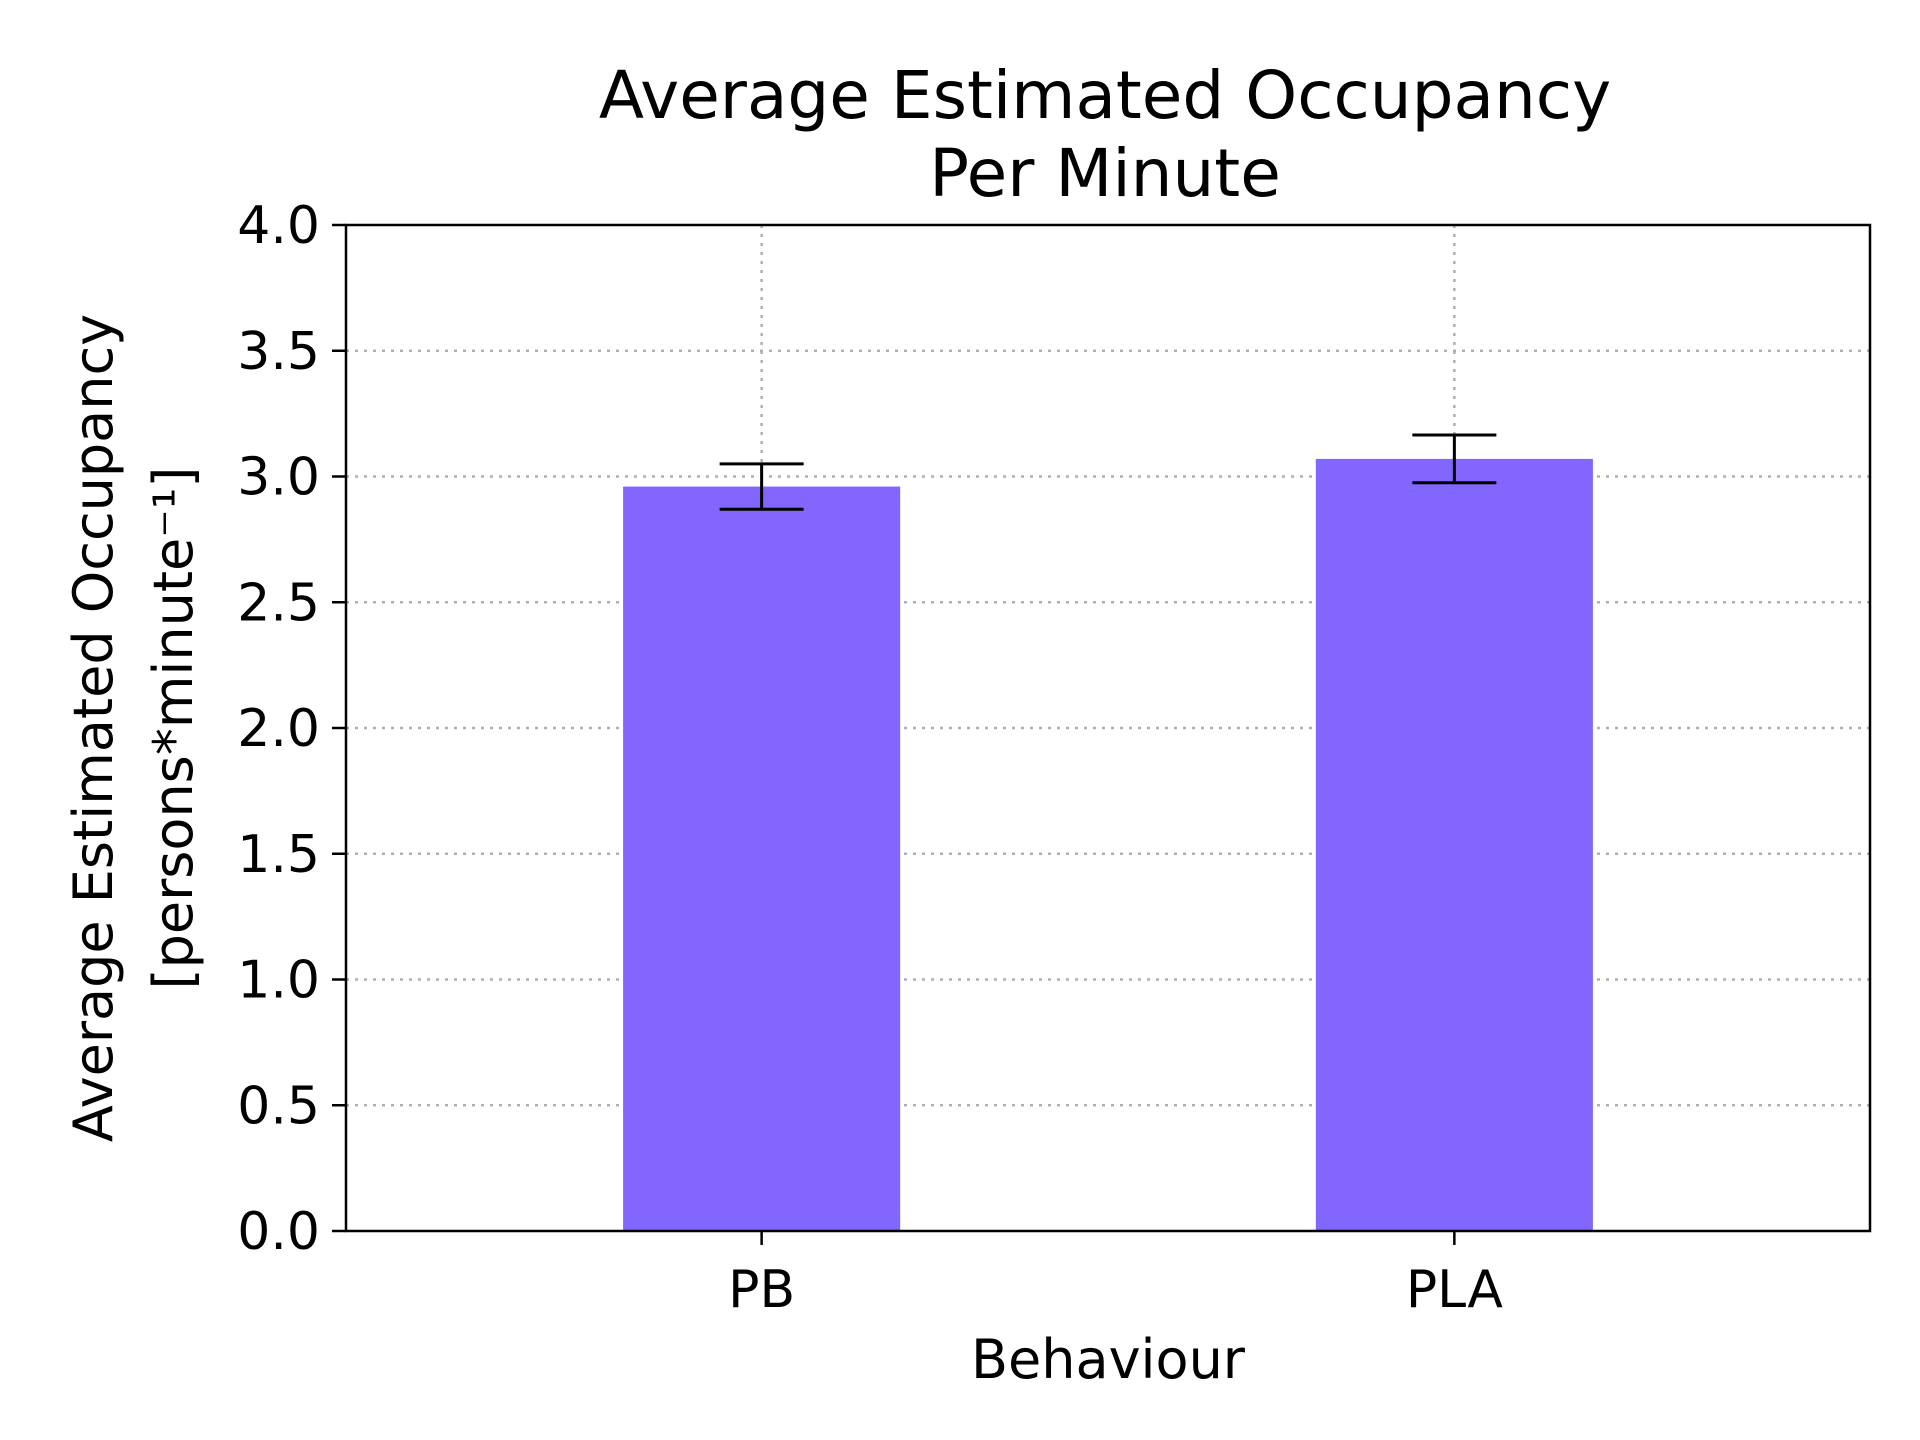 The image size is (1920, 1440). What do you see at coordinates (278, 855) in the screenshot?
I see `y-tick-label: 1.5` at bounding box center [278, 855].